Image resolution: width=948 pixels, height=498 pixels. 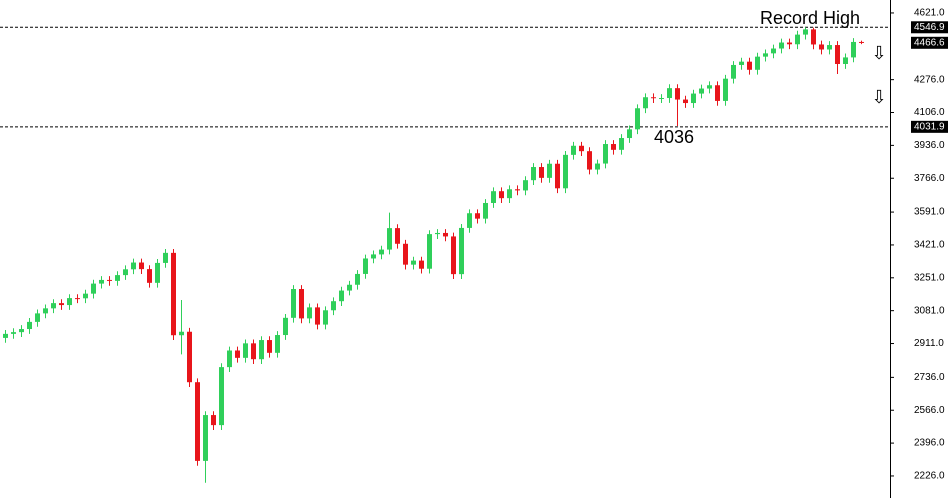 I want to click on price-label: 4466.6, so click(x=929, y=42).